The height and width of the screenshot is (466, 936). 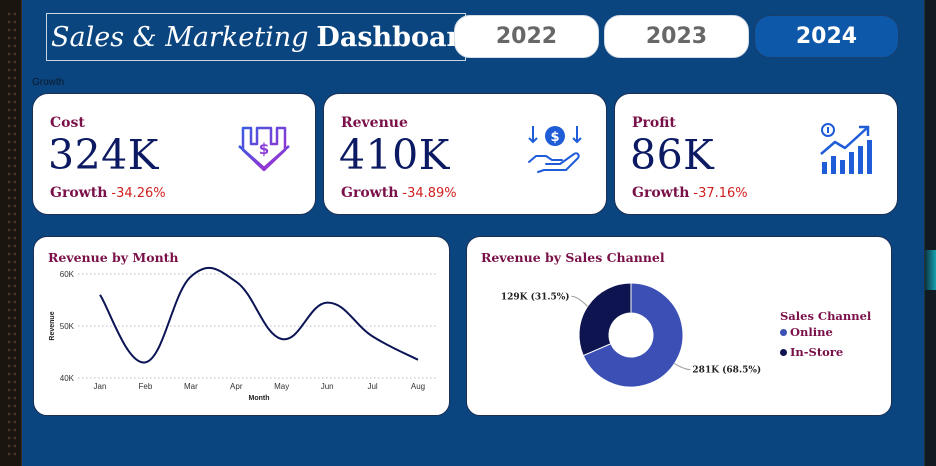 I want to click on data-label: 129K (31.5%), so click(x=535, y=296).